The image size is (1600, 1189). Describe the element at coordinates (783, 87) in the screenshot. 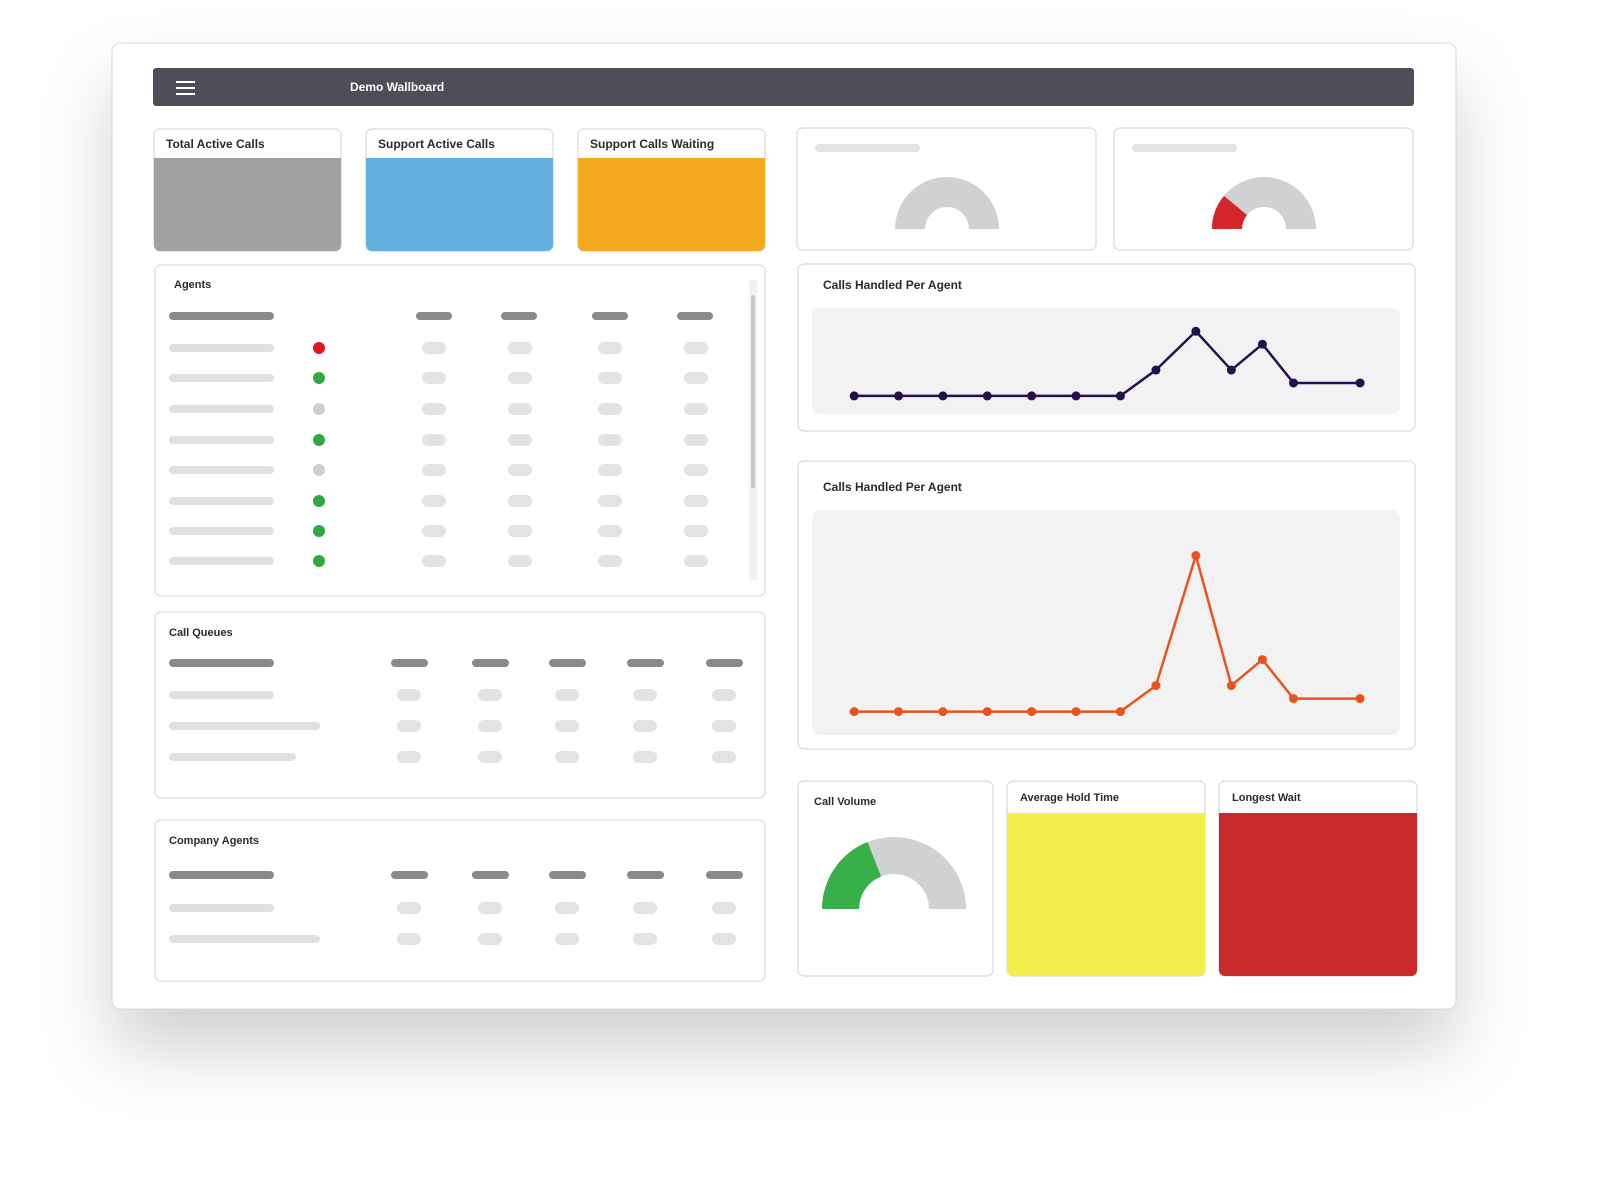

I see `header-bar` at that location.